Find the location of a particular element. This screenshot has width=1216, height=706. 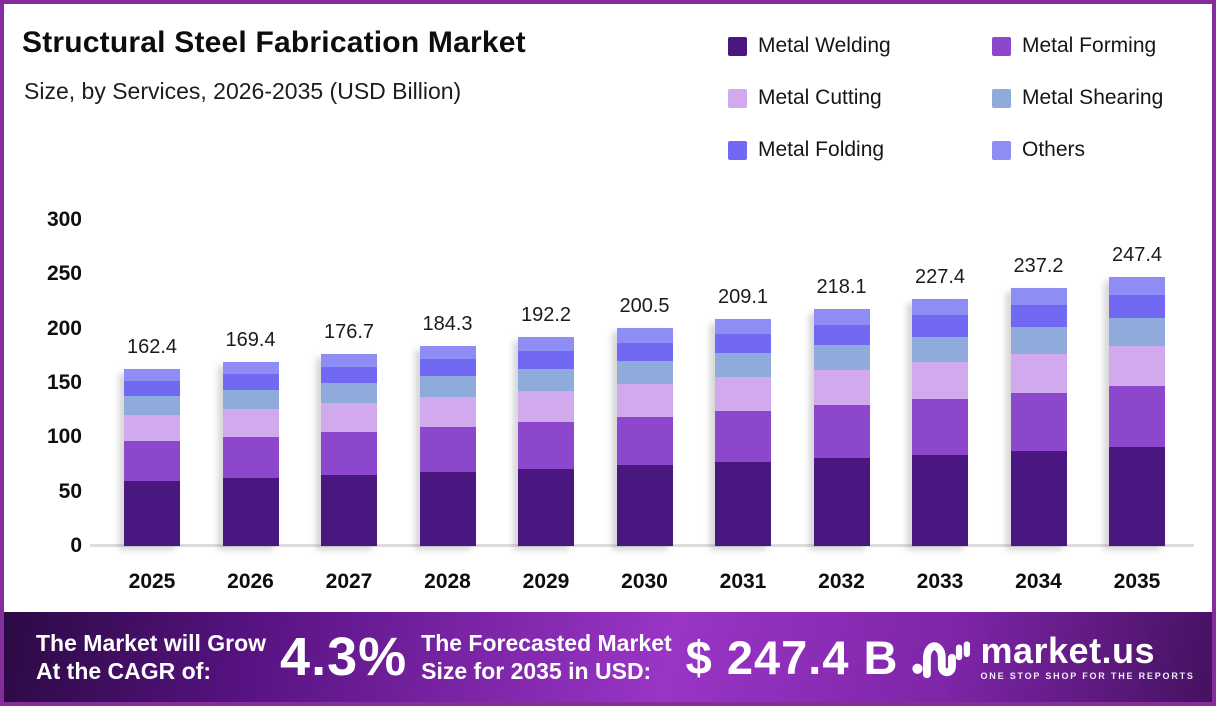

cagr-value: 4.3% is located at coordinates (344, 657).